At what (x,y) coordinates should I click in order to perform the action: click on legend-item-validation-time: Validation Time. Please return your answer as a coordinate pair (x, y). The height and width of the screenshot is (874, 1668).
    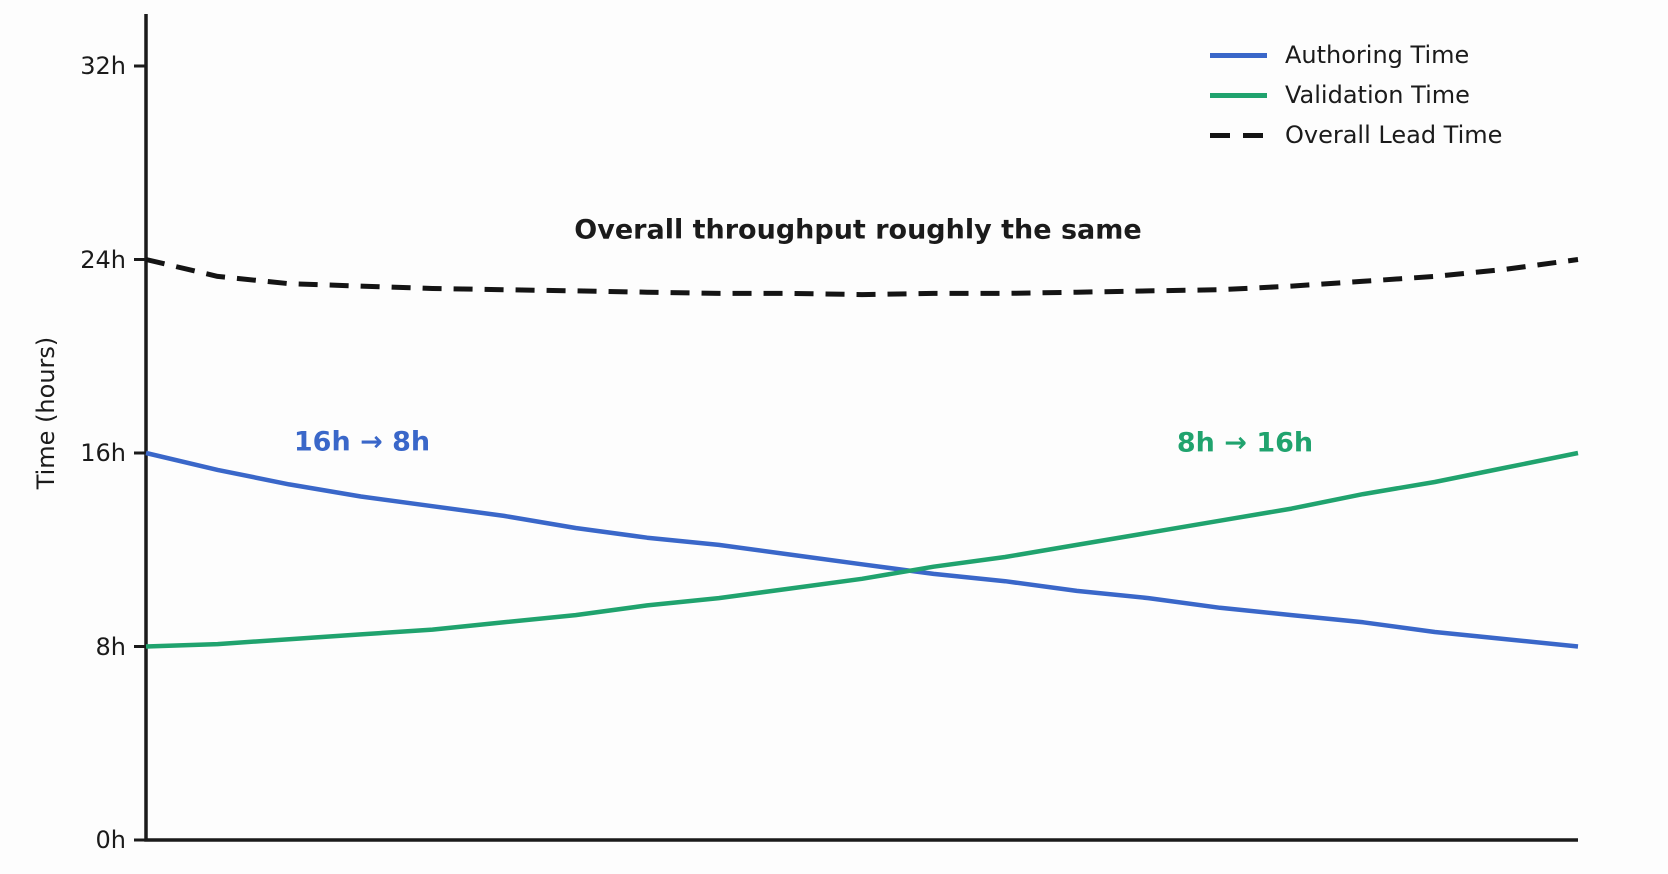
    Looking at the image, I should click on (1356, 95).